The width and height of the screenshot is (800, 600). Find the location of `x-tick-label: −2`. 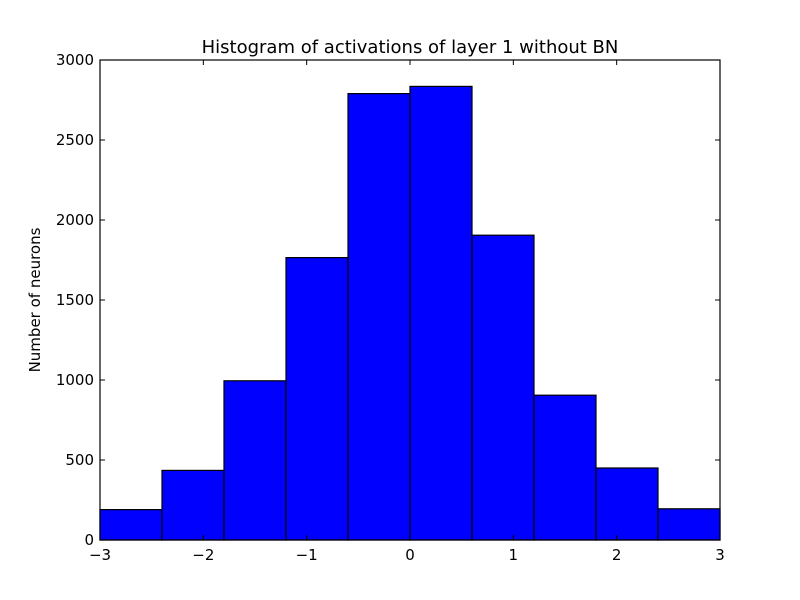

x-tick-label: −2 is located at coordinates (203, 555).